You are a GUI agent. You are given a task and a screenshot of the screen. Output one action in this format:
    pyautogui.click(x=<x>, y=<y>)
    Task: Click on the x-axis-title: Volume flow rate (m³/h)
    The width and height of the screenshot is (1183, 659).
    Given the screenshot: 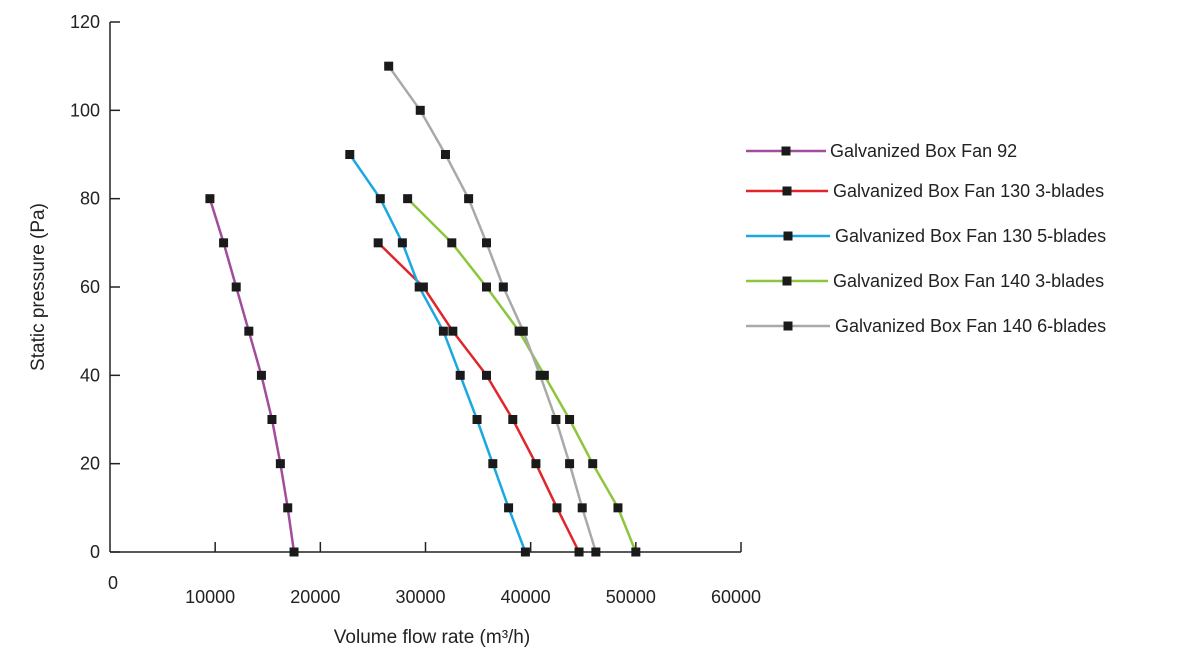 What is the action you would take?
    pyautogui.click(x=432, y=637)
    